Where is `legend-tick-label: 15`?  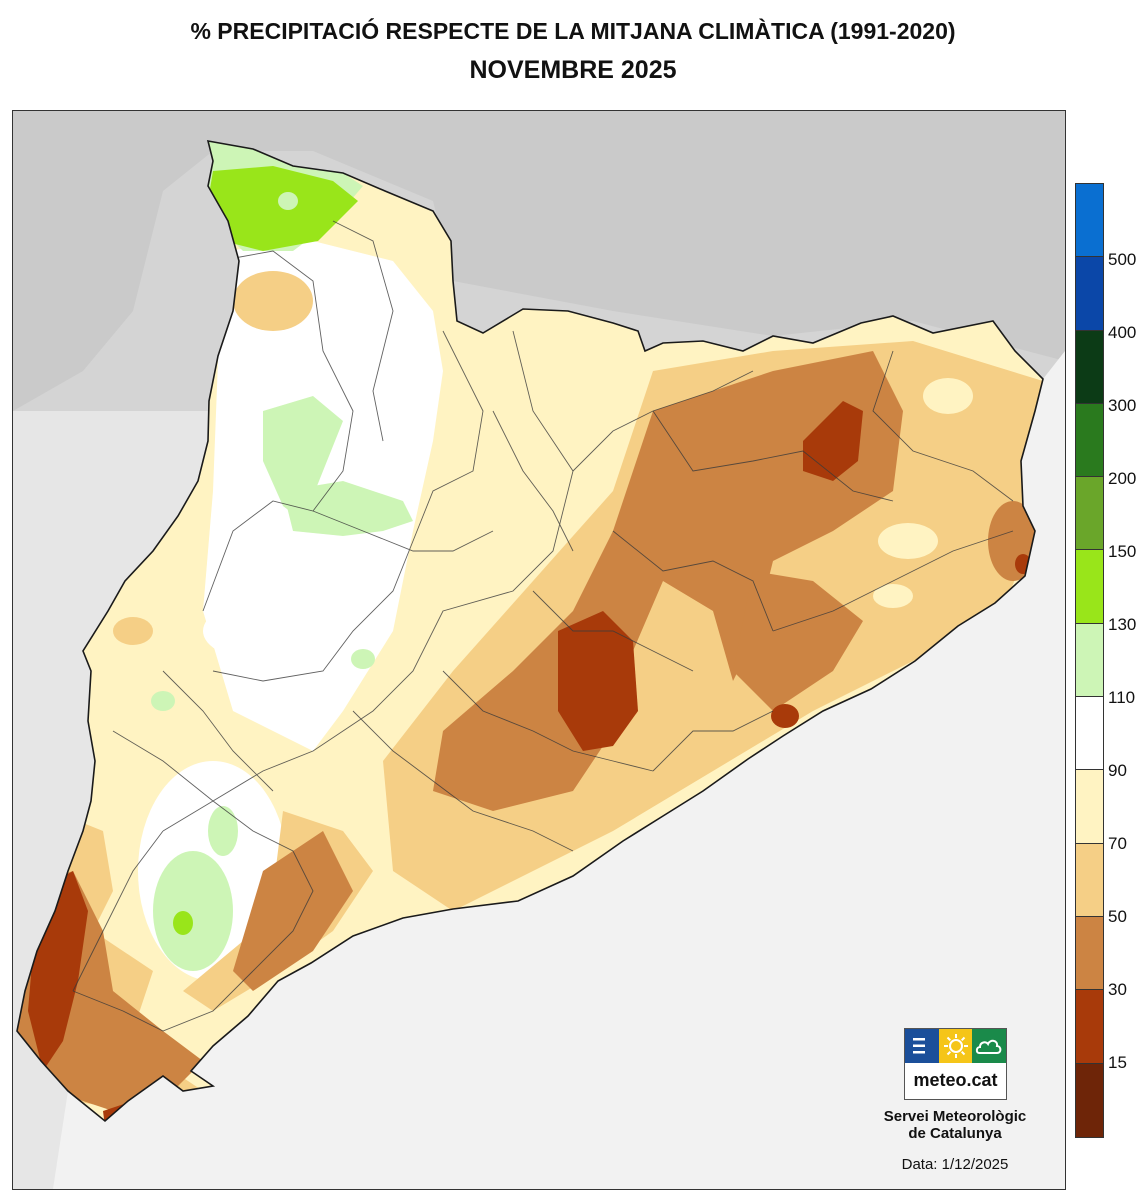 legend-tick-label: 15 is located at coordinates (1117, 1062).